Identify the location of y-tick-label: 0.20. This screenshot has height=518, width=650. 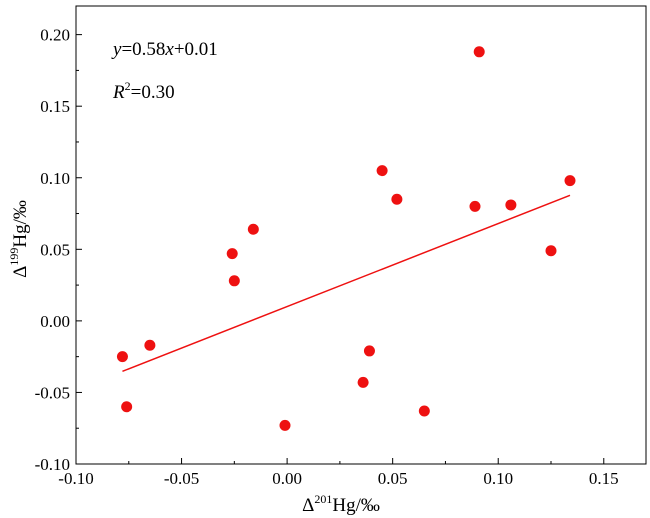
(55, 35).